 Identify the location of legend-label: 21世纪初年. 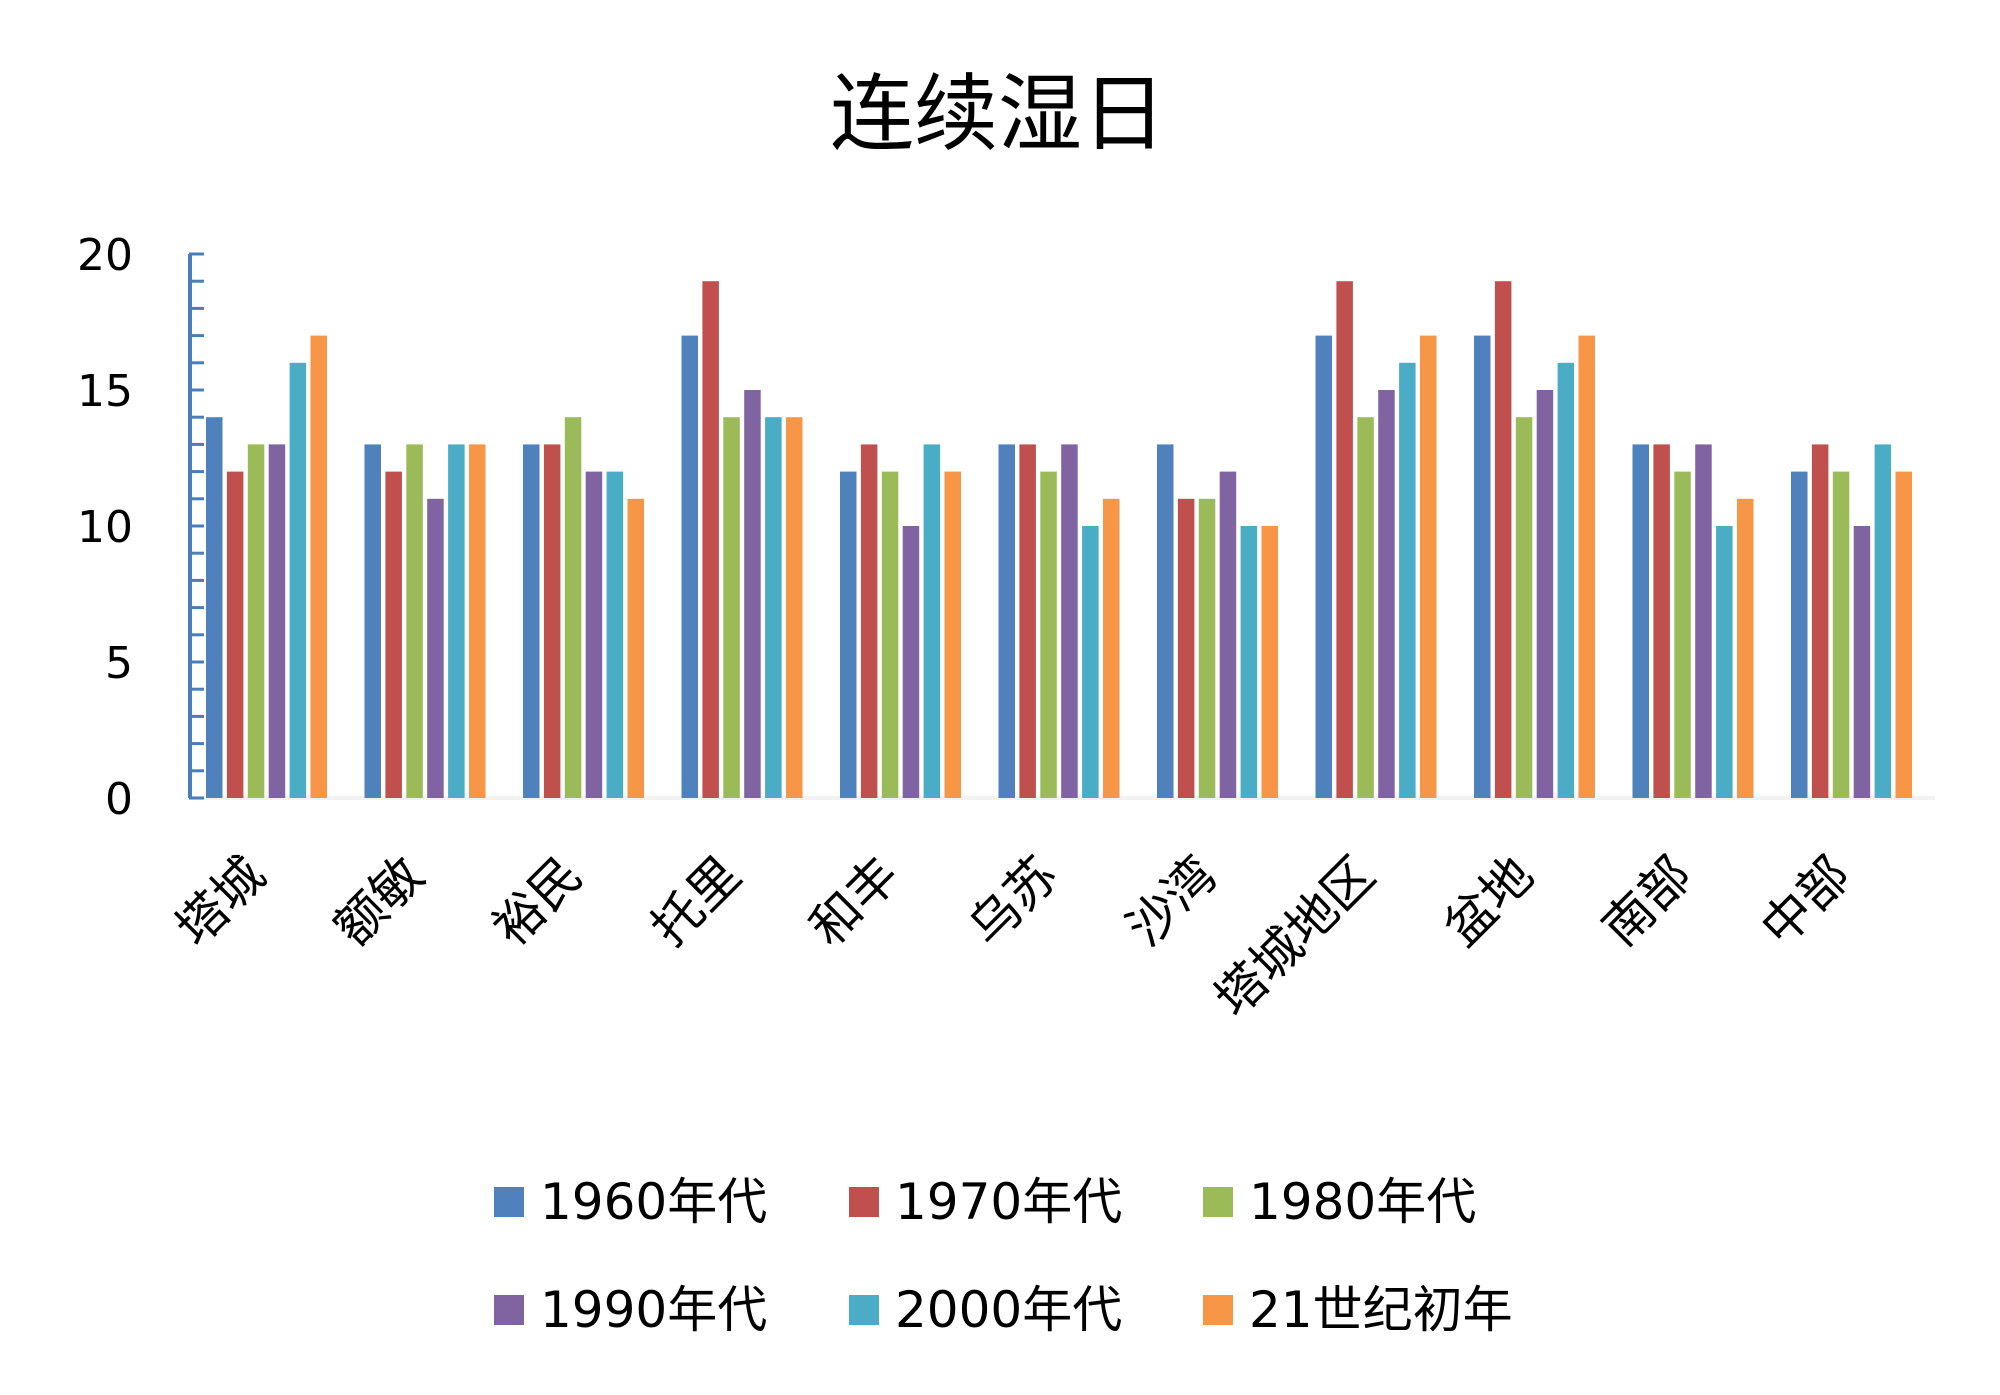
(1381, 1310).